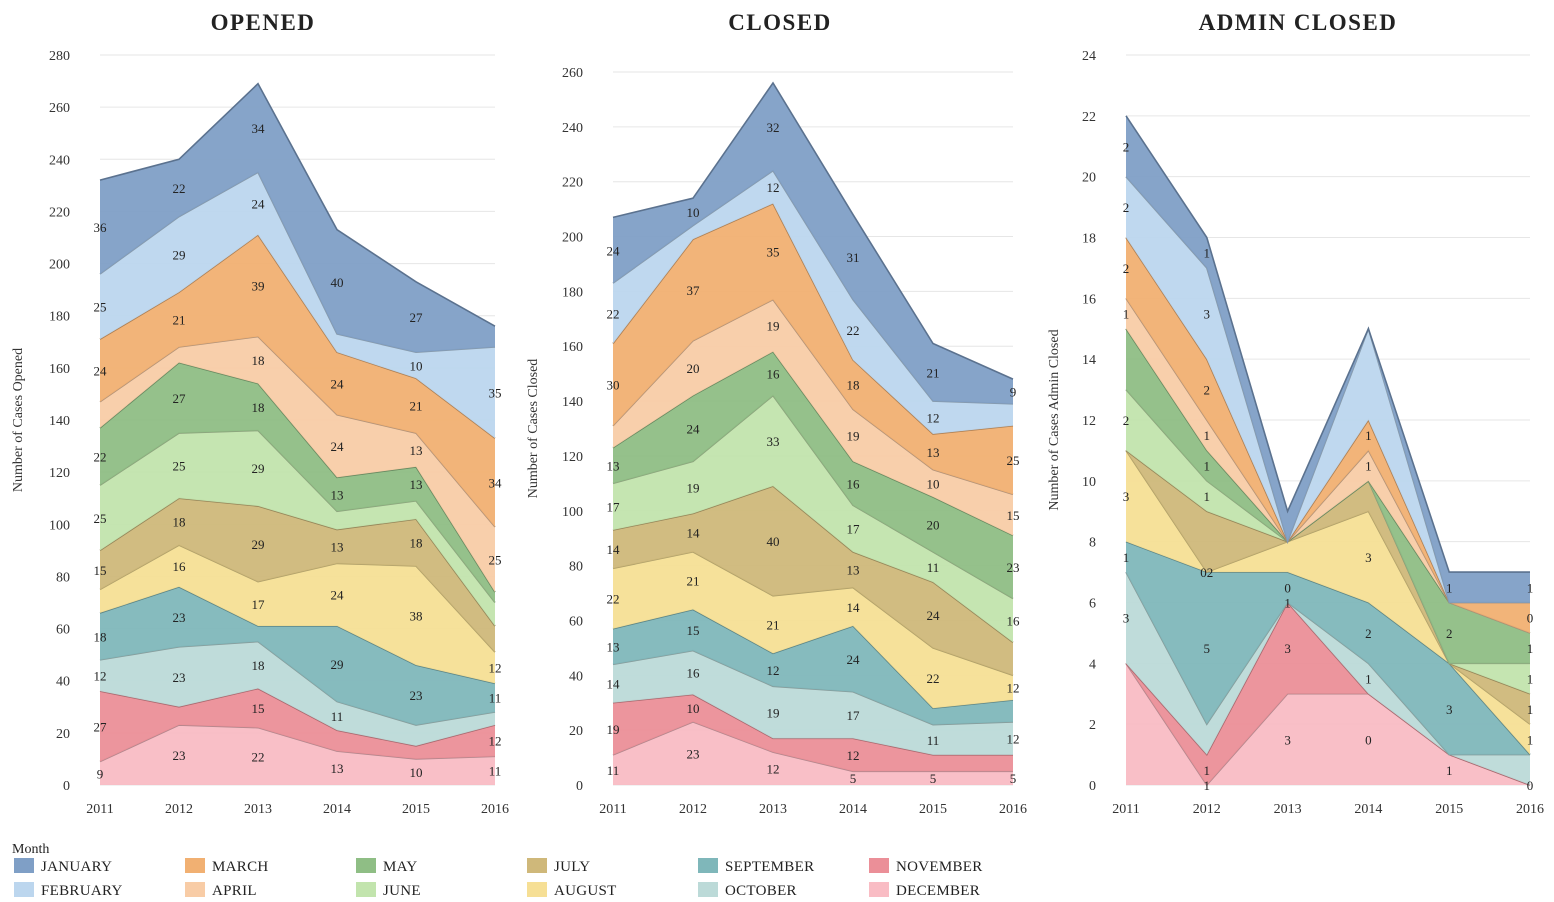 The height and width of the screenshot is (902, 1554). What do you see at coordinates (1089, 421) in the screenshot?
I see `chart-3-y-tick-label: 12` at bounding box center [1089, 421].